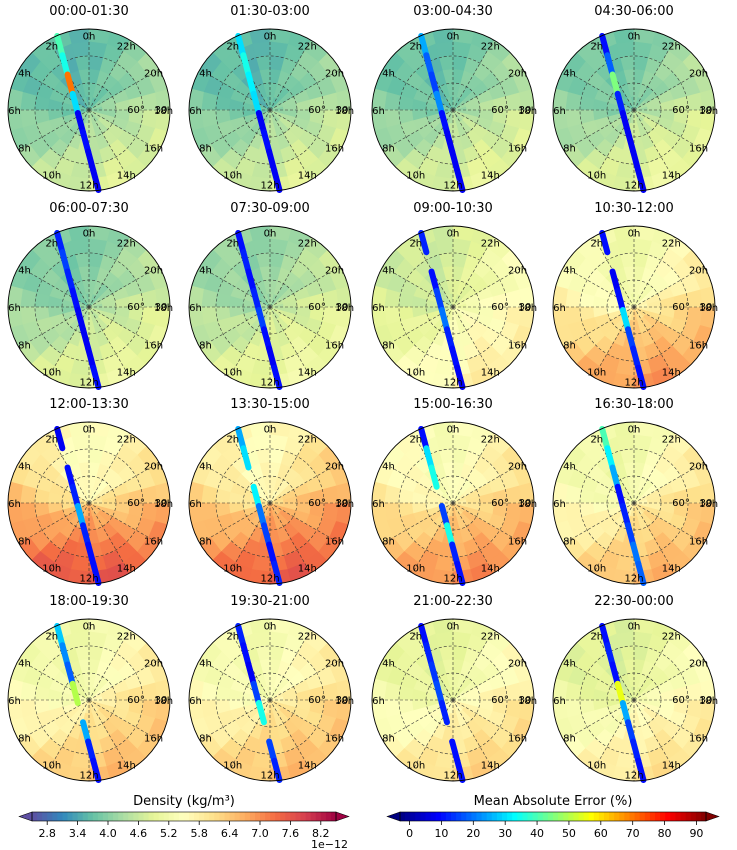 Image resolution: width=737 pixels, height=850 pixels. I want to click on hour-label: 14h, so click(490, 766).